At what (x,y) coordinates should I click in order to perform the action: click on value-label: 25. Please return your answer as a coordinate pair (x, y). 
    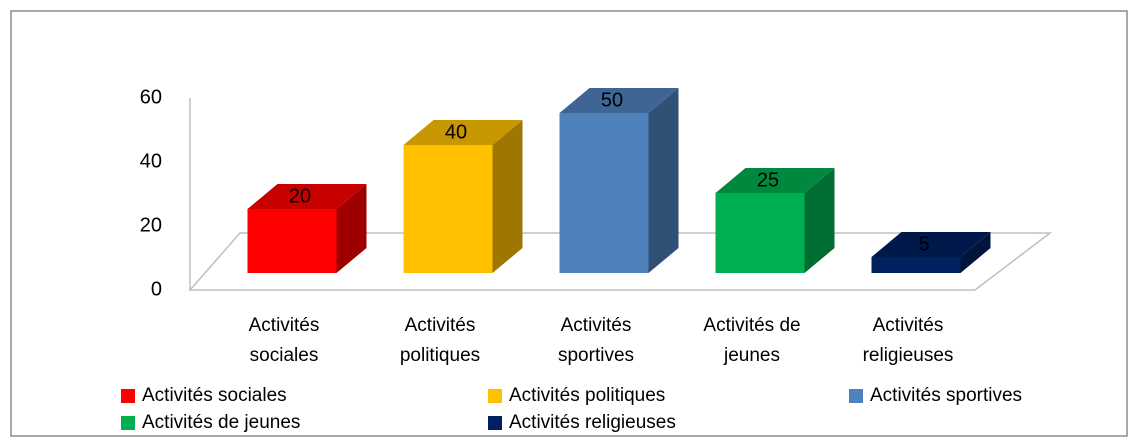
    Looking at the image, I should click on (768, 180).